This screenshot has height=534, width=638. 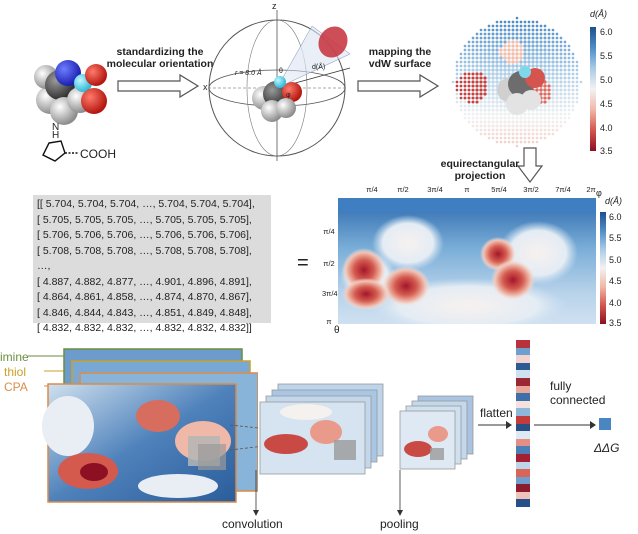 I want to click on projection-top-tick: 2π, so click(x=591, y=189).